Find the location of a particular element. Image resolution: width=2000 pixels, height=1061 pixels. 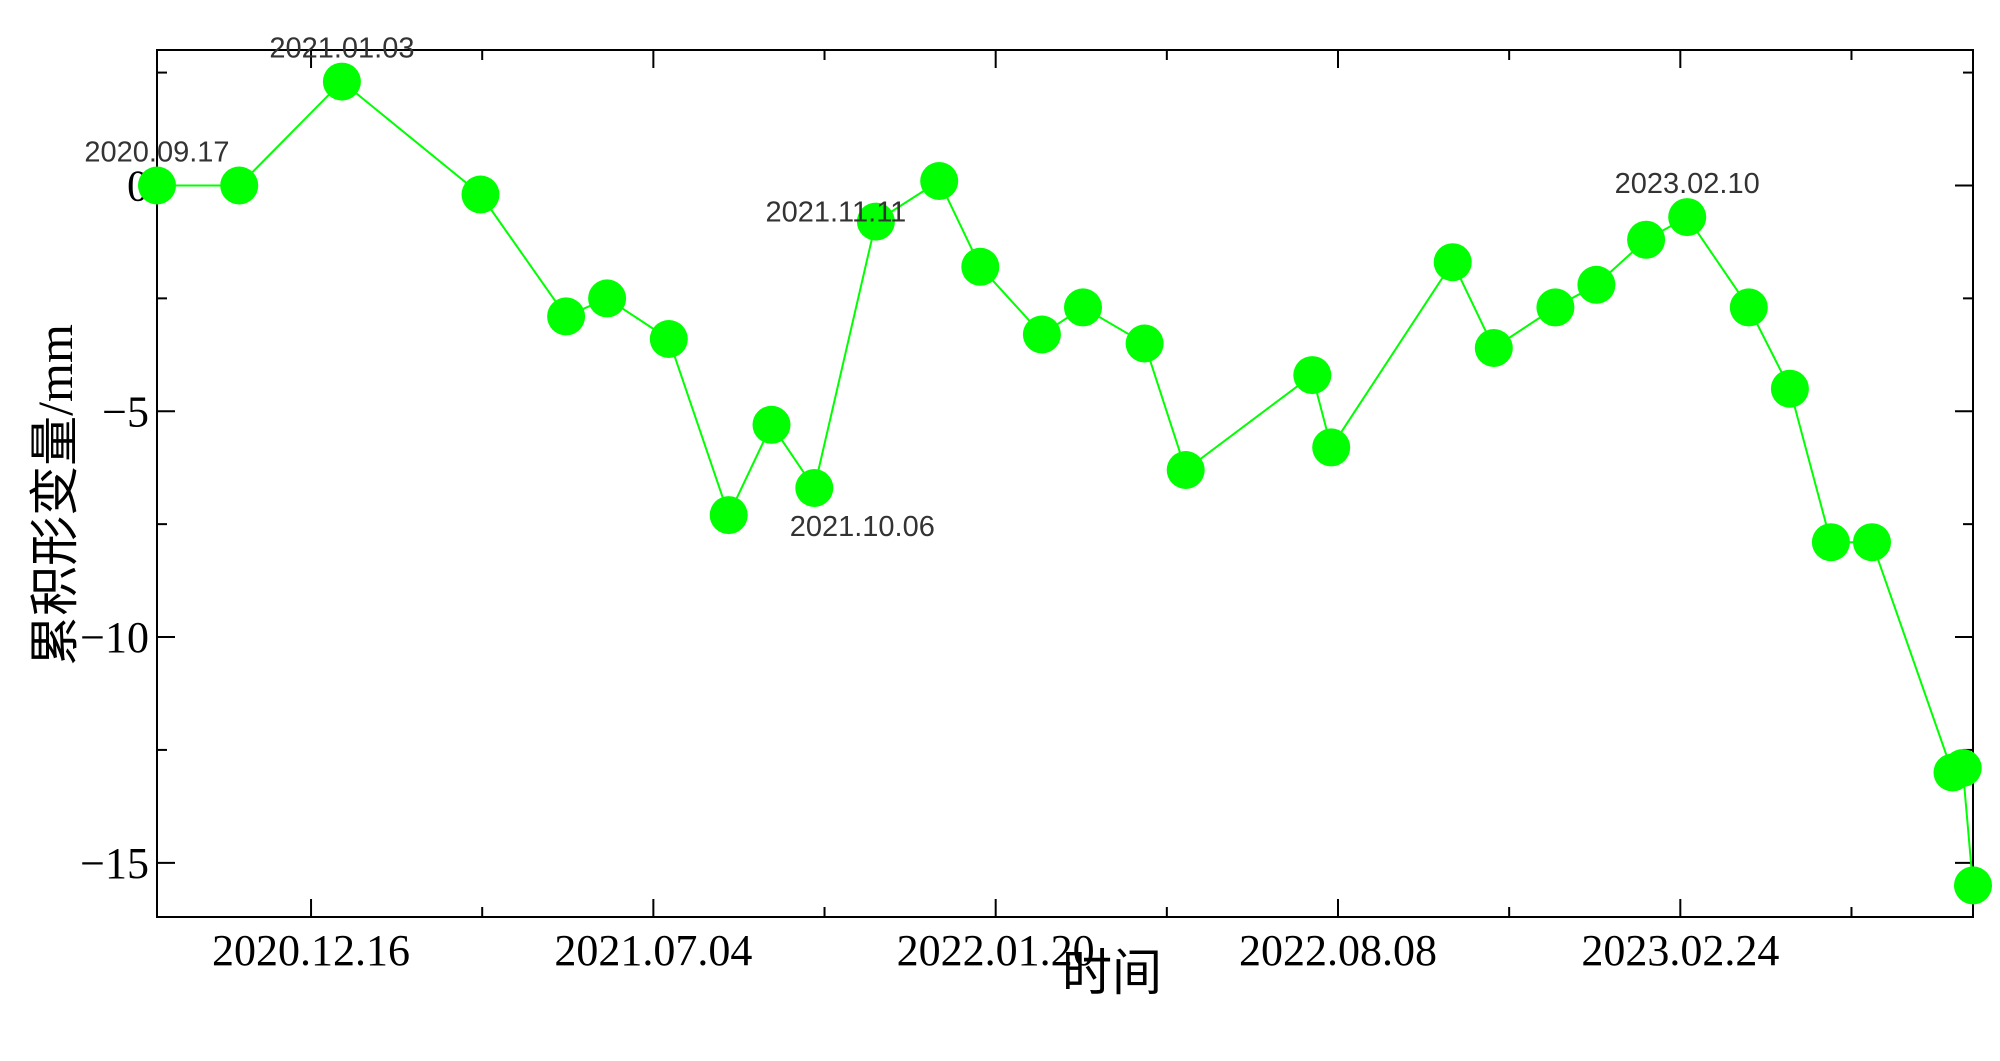

x-tick-label: 2021.07.04 is located at coordinates (653, 950).